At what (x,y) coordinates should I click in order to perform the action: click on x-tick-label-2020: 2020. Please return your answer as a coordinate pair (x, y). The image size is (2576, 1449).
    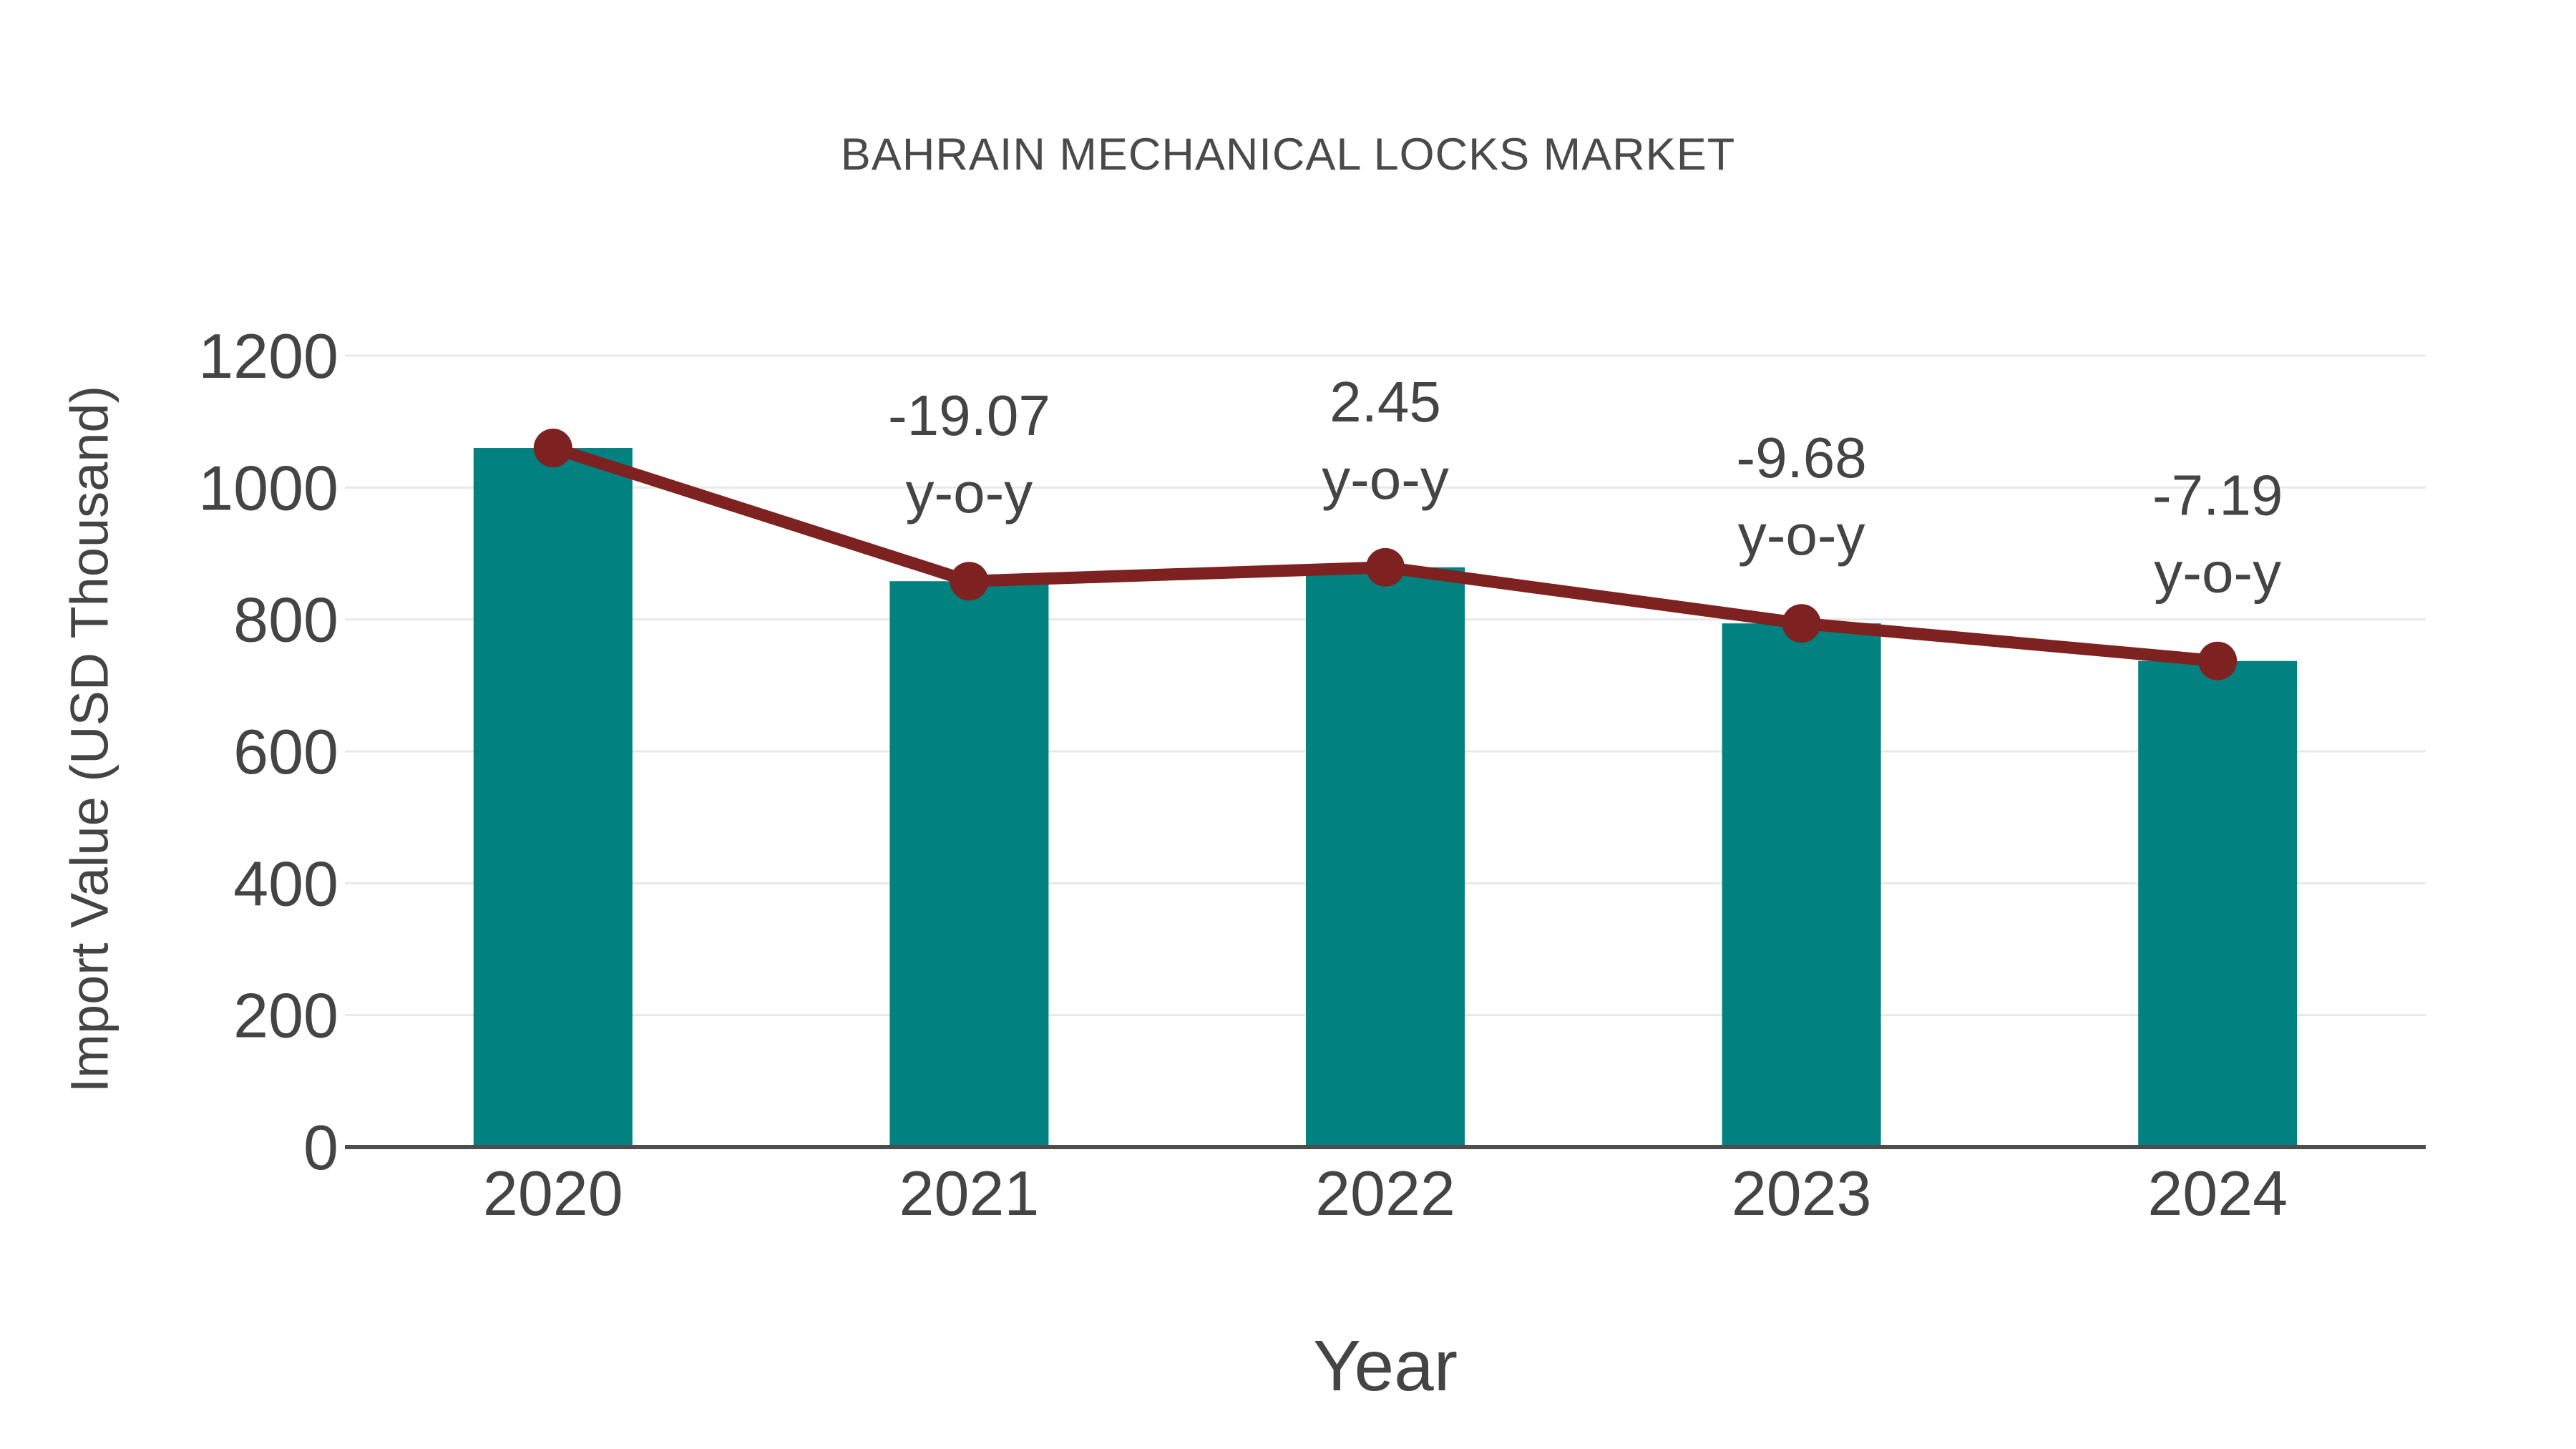
    Looking at the image, I should click on (553, 1193).